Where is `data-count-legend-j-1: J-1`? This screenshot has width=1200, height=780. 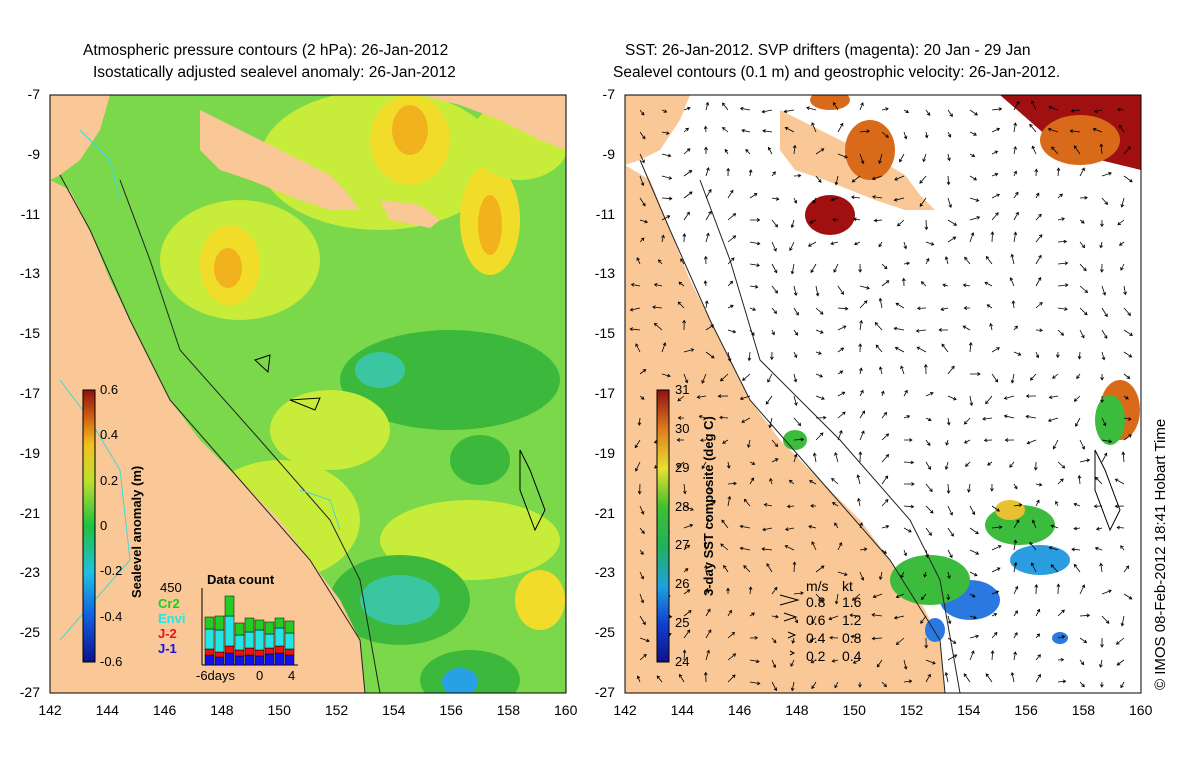
data-count-legend-j-1: J-1 is located at coordinates (167, 648).